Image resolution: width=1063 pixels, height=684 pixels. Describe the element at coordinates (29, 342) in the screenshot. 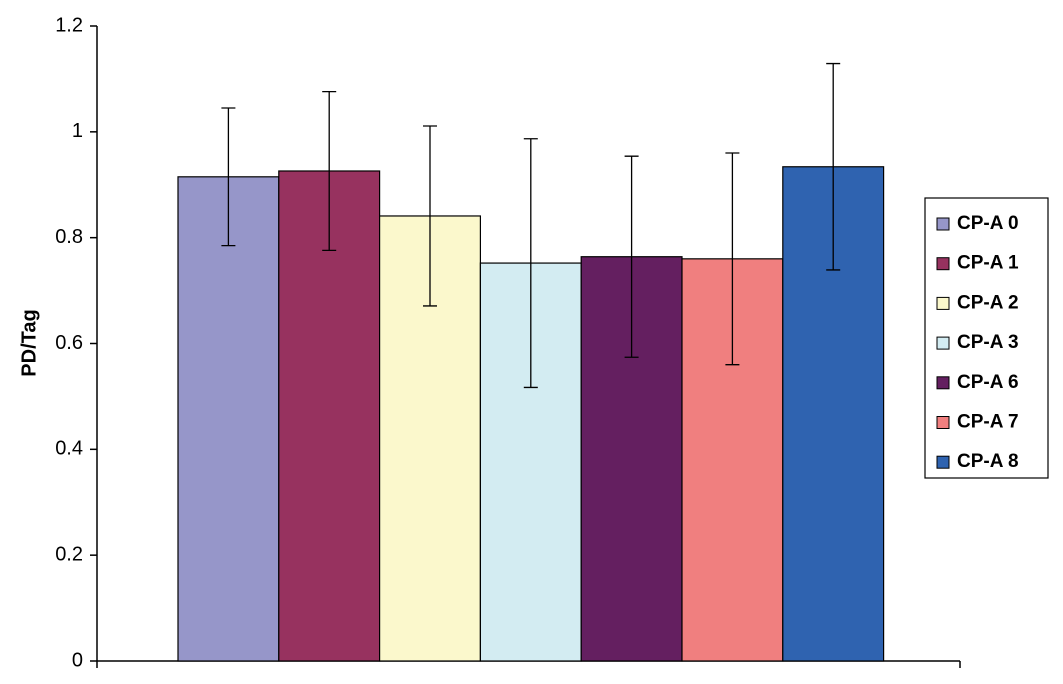

I see `y-axis-label: PD/Tag` at that location.